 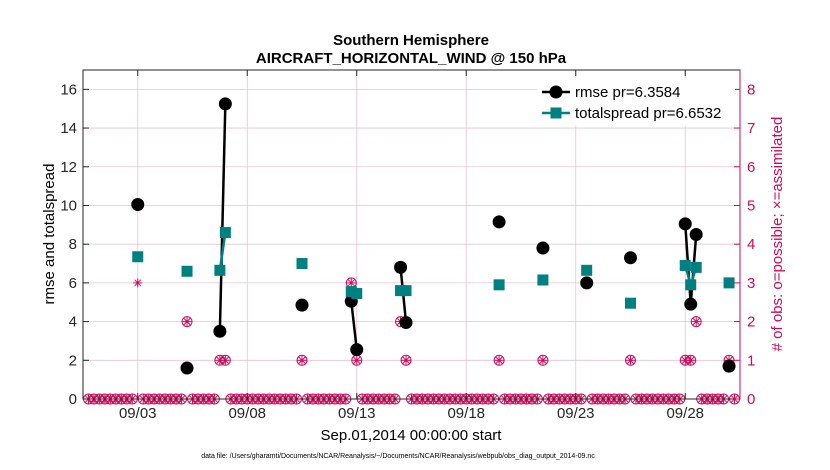 I want to click on y2-tick-label: 7, so click(x=751, y=128).